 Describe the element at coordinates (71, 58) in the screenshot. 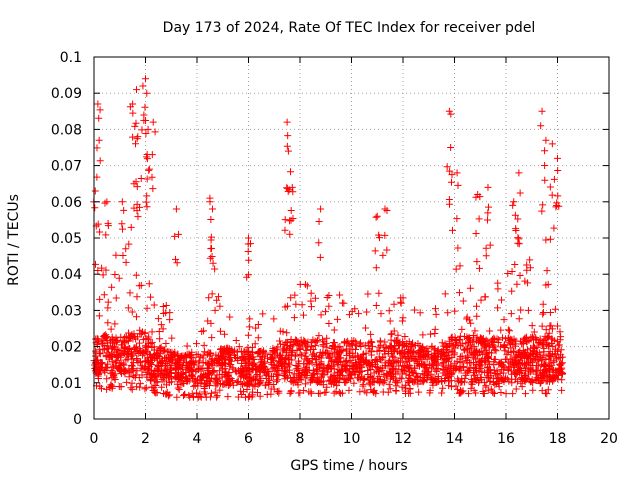

I see `y-tick-label: 0.1` at that location.